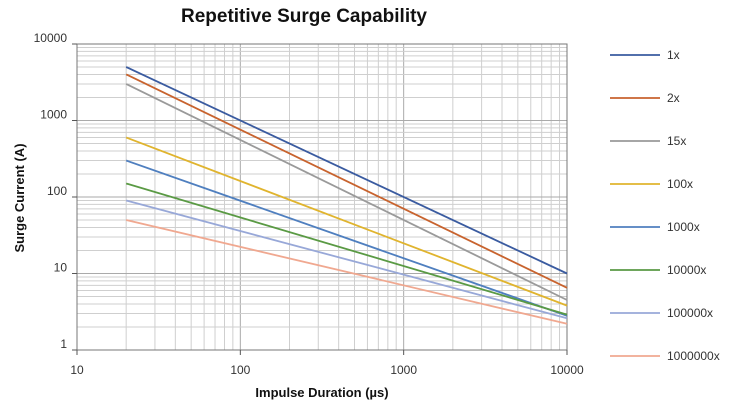  Describe the element at coordinates (57, 191) in the screenshot. I see `y-tick-label: 100` at that location.